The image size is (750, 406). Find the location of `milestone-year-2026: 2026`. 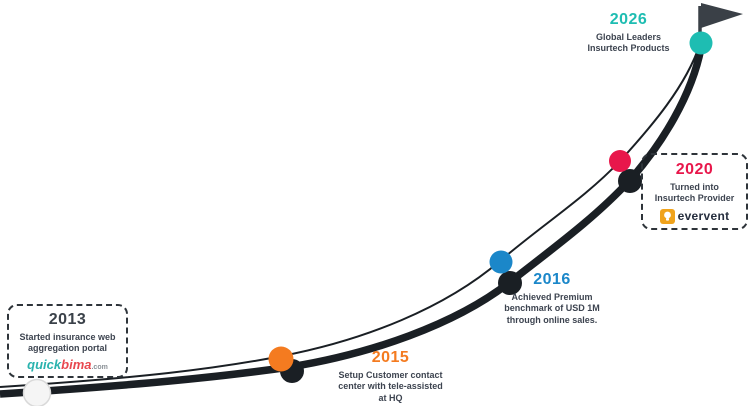

milestone-year-2026: 2026 is located at coordinates (628, 19).